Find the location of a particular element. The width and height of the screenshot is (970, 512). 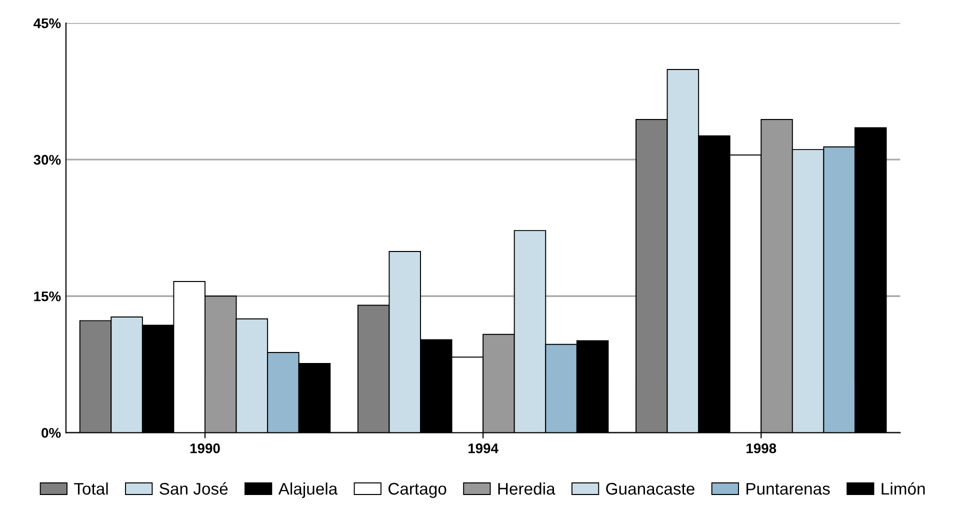

y-tick-label: 30% is located at coordinates (47, 159).